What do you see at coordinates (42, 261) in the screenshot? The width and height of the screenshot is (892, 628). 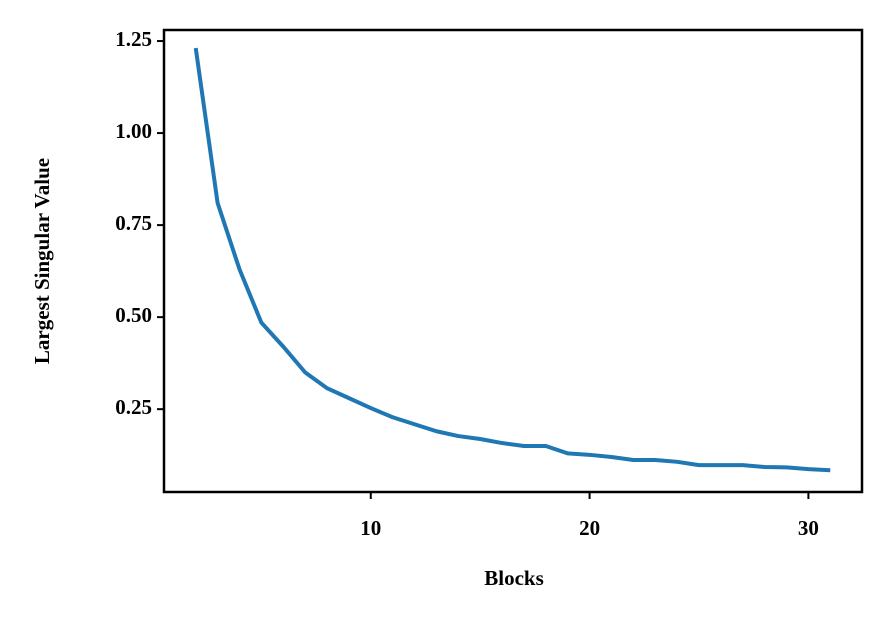 I see `y-axis-label: Largest Singular Value` at bounding box center [42, 261].